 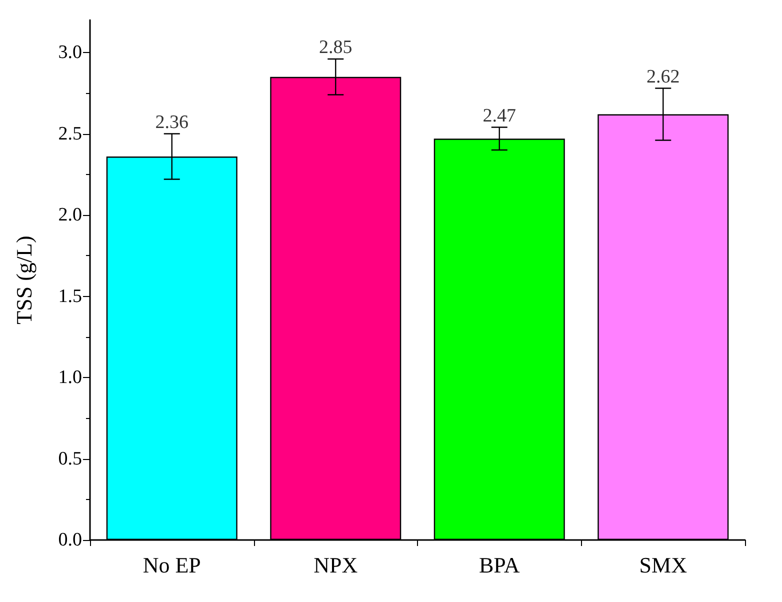 What do you see at coordinates (70, 540) in the screenshot?
I see `y-tick-label: 0.0` at bounding box center [70, 540].